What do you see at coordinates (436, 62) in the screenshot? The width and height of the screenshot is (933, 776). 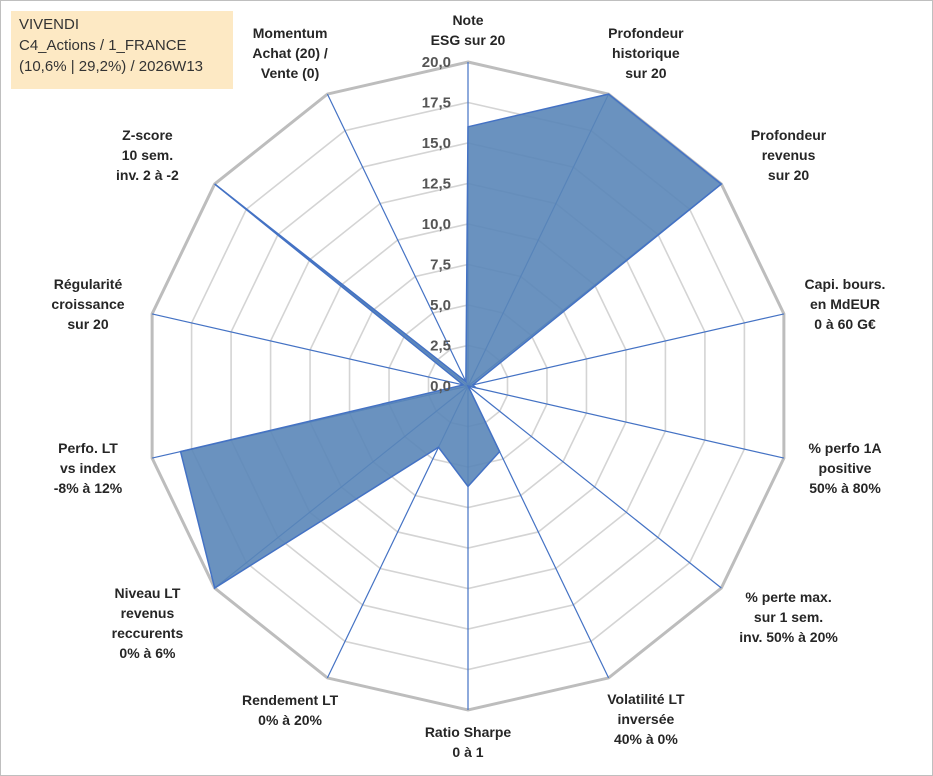 I see `tick-label: 20,0` at bounding box center [436, 62].